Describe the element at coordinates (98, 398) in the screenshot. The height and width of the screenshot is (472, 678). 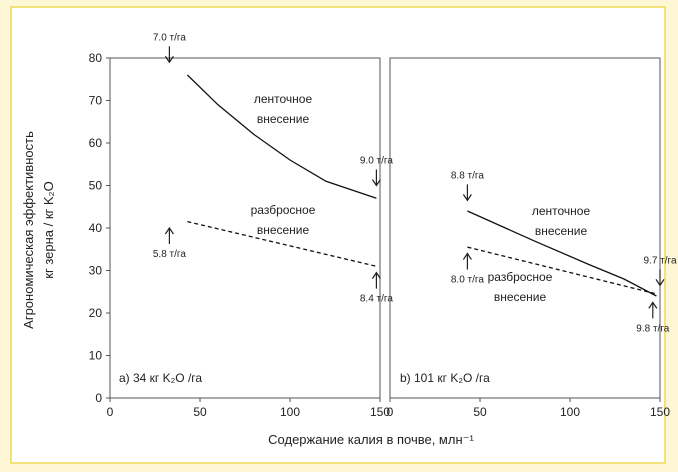
I see `y-tick-label: 0` at that location.